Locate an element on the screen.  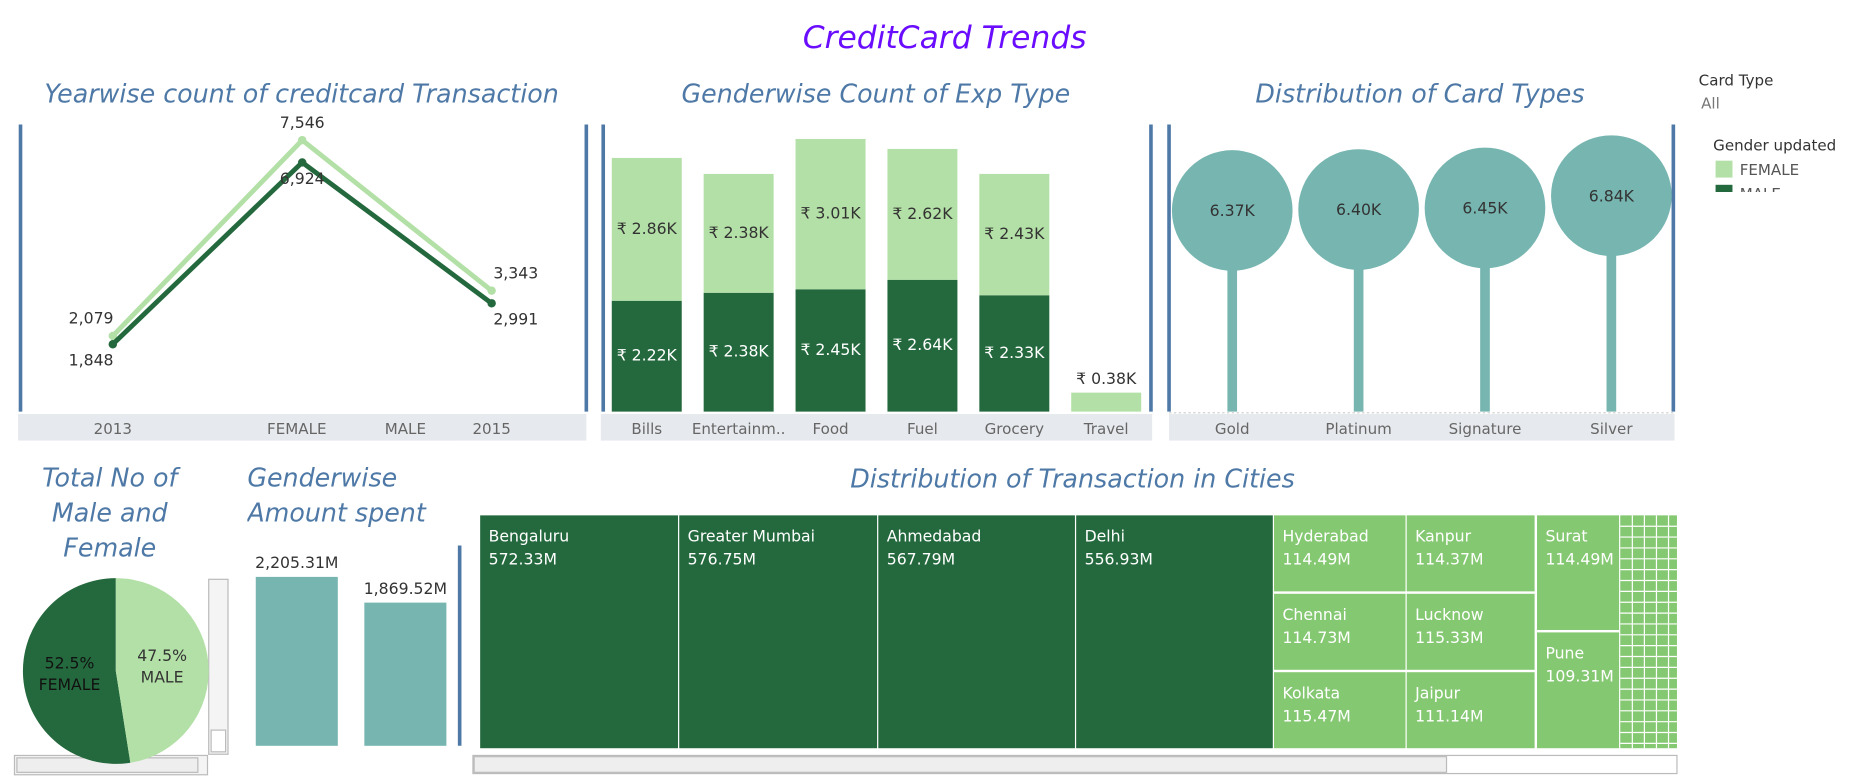
treemap-rest is located at coordinates (1648, 632).